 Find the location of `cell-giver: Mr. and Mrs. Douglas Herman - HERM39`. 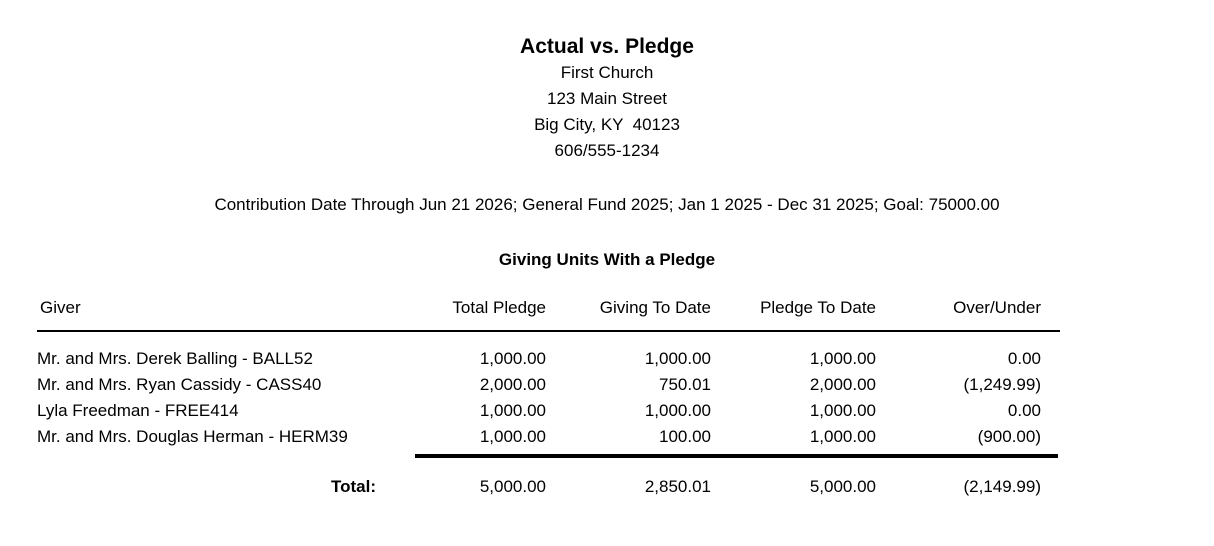

cell-giver: Mr. and Mrs. Douglas Herman - HERM39 is located at coordinates (192, 436).